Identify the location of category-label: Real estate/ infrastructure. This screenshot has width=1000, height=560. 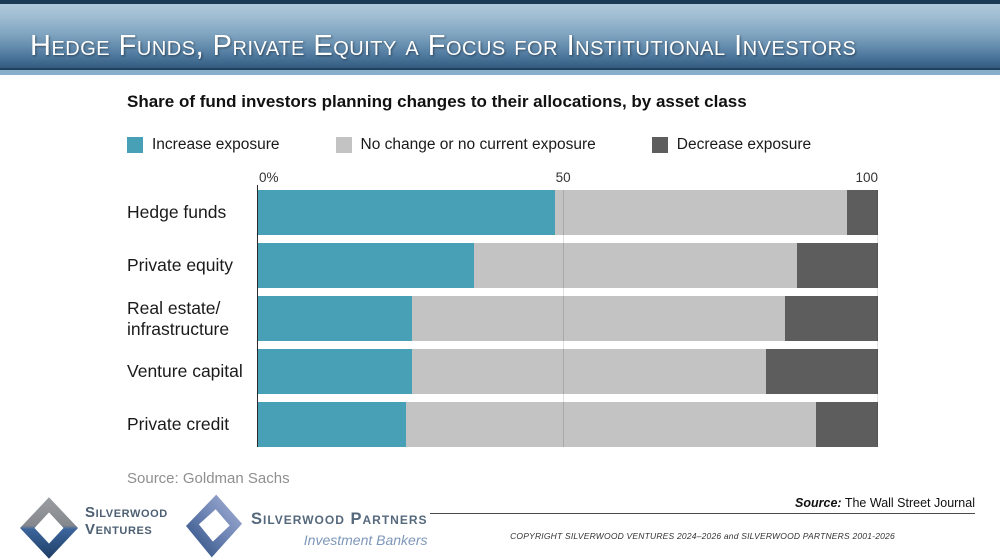
(178, 318).